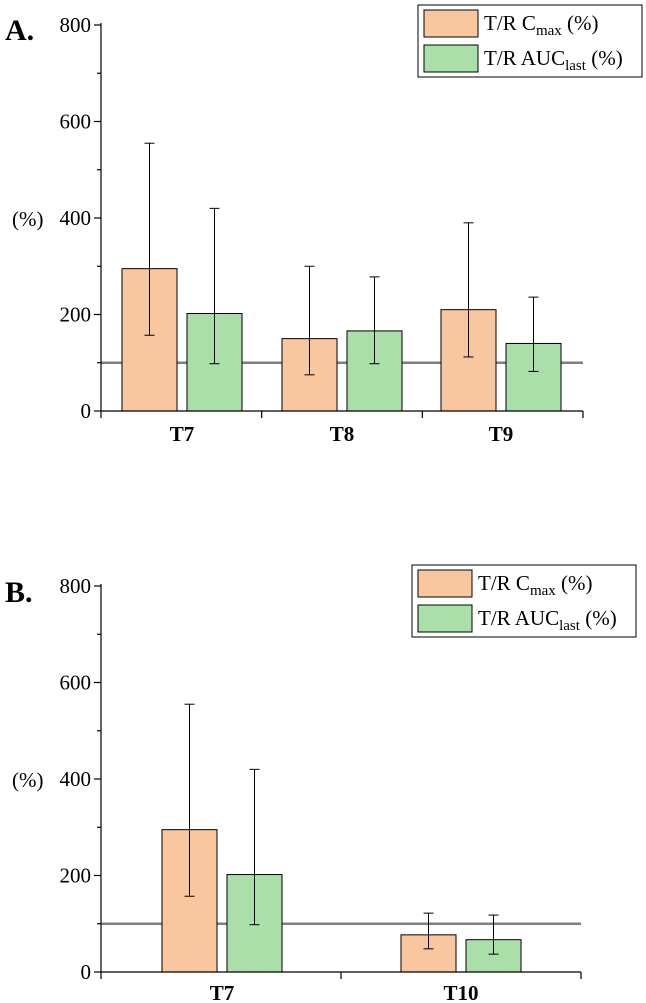  Describe the element at coordinates (19, 30) in the screenshot. I see `panel-label-a: A.` at that location.